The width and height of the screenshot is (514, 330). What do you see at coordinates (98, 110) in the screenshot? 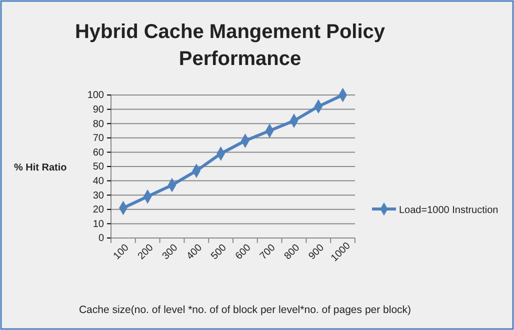
I see `y-tick-label: 90` at bounding box center [98, 110].